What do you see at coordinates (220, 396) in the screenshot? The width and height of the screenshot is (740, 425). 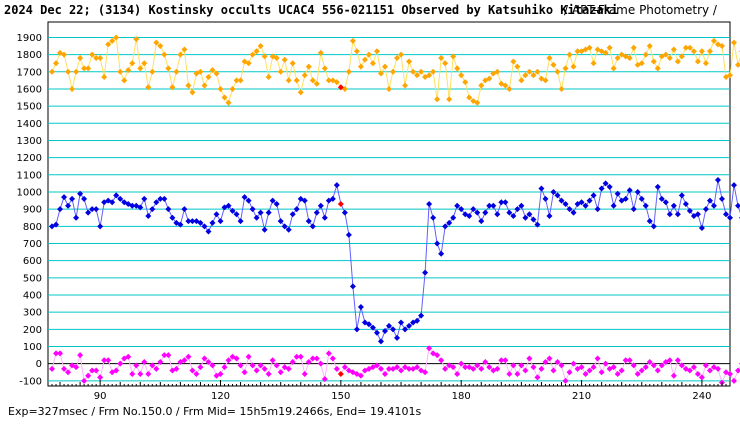 I see `x-tick-label: 120` at bounding box center [220, 396].